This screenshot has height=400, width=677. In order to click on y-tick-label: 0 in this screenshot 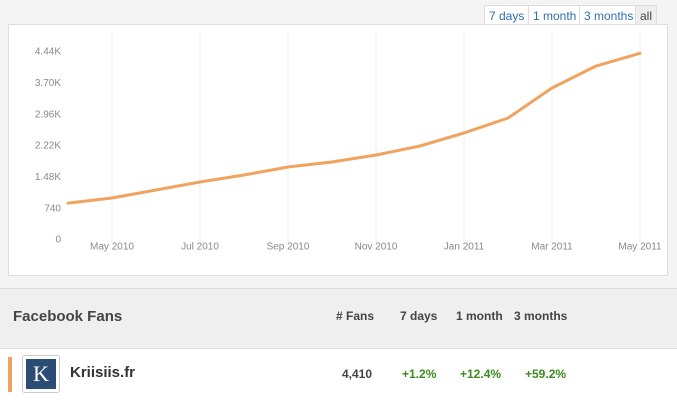, I will do `click(58, 240)`.